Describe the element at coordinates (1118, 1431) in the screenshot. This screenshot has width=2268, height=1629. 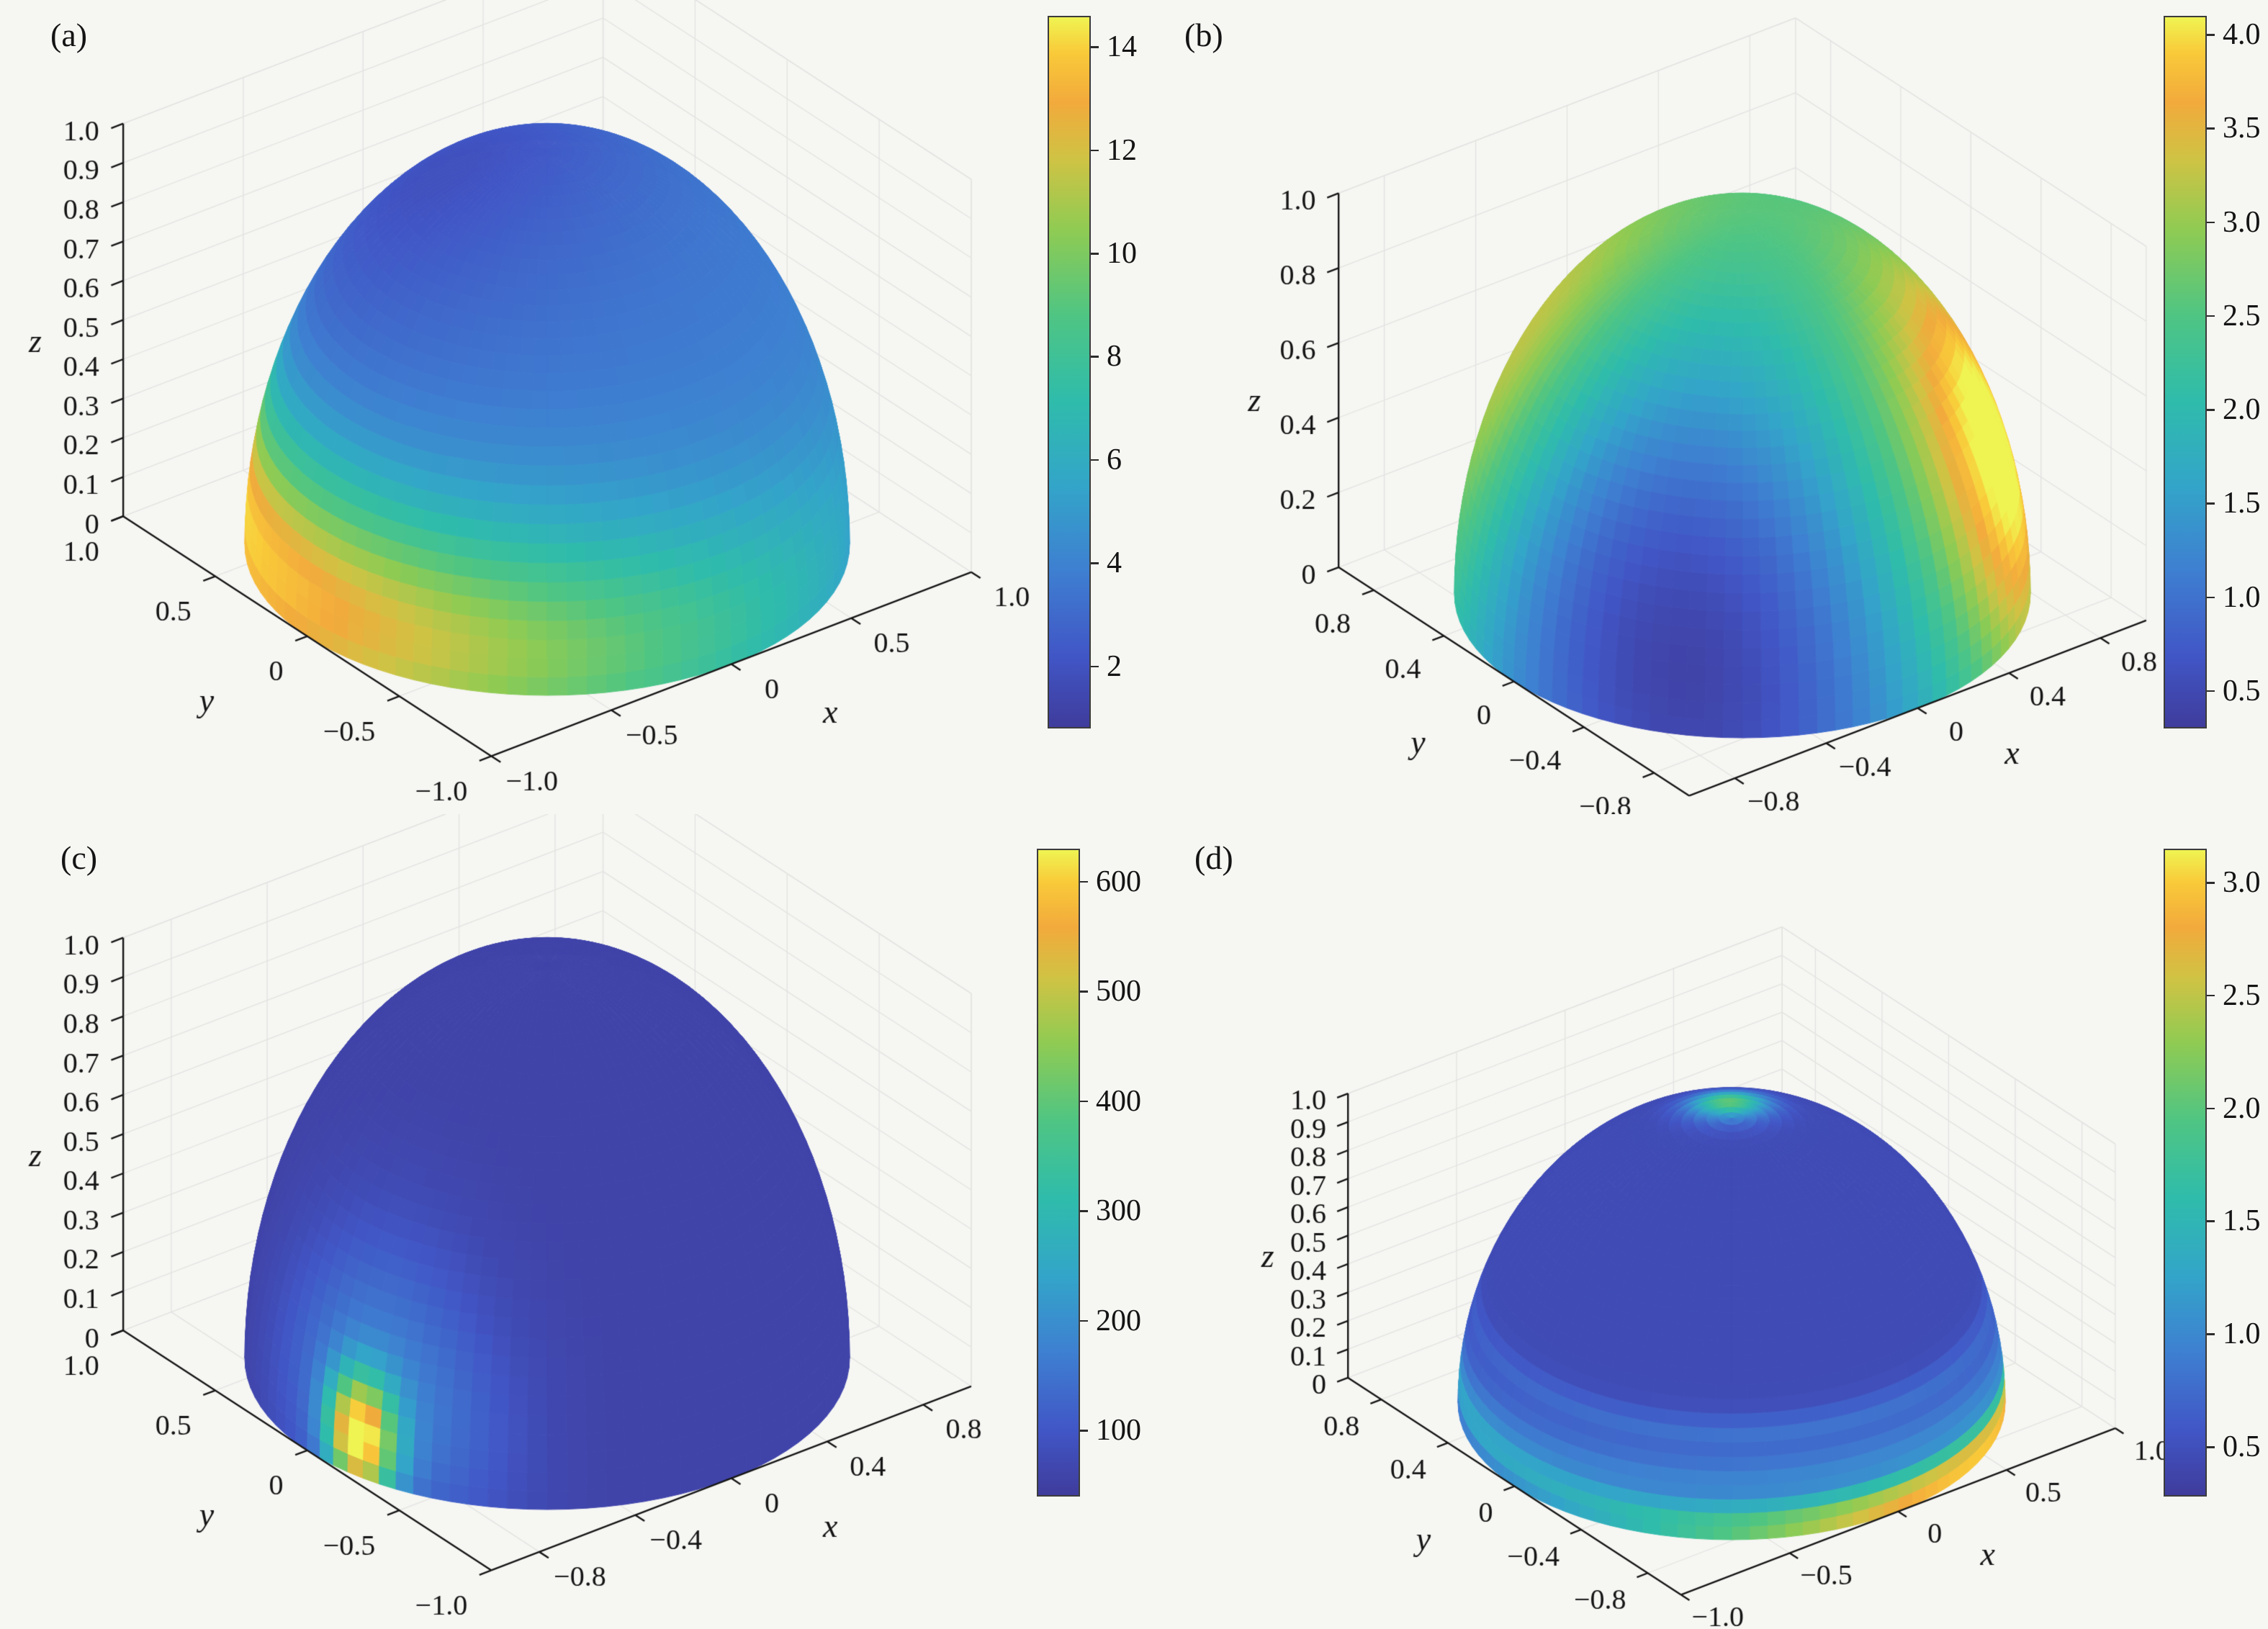
I see `colorbar-tick-label: 100` at that location.